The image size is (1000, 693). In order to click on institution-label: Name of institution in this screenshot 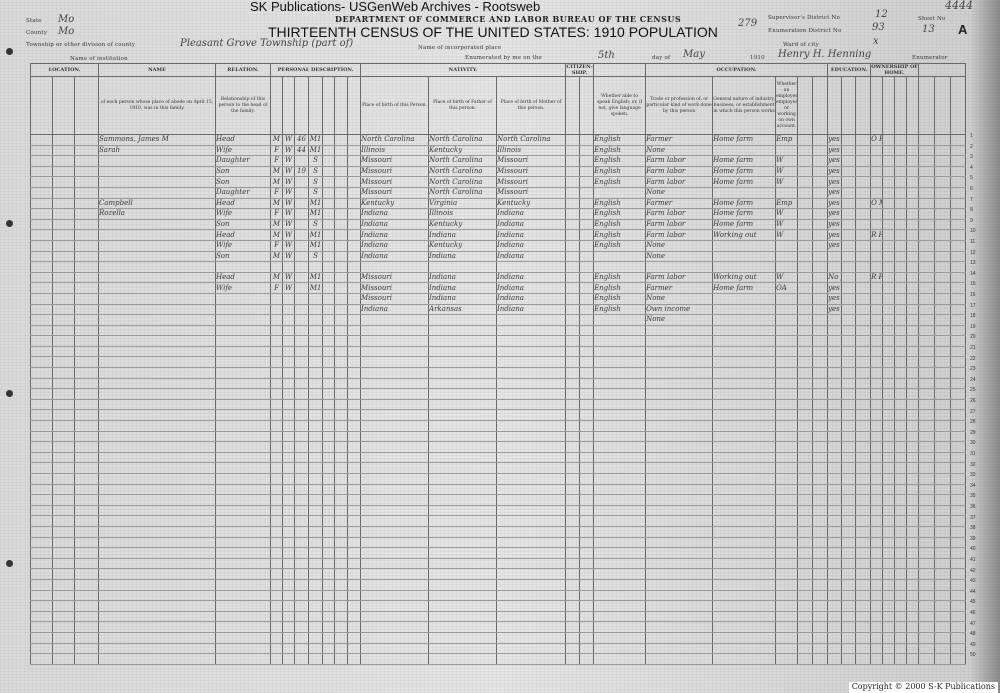, I will do `click(99, 59)`.